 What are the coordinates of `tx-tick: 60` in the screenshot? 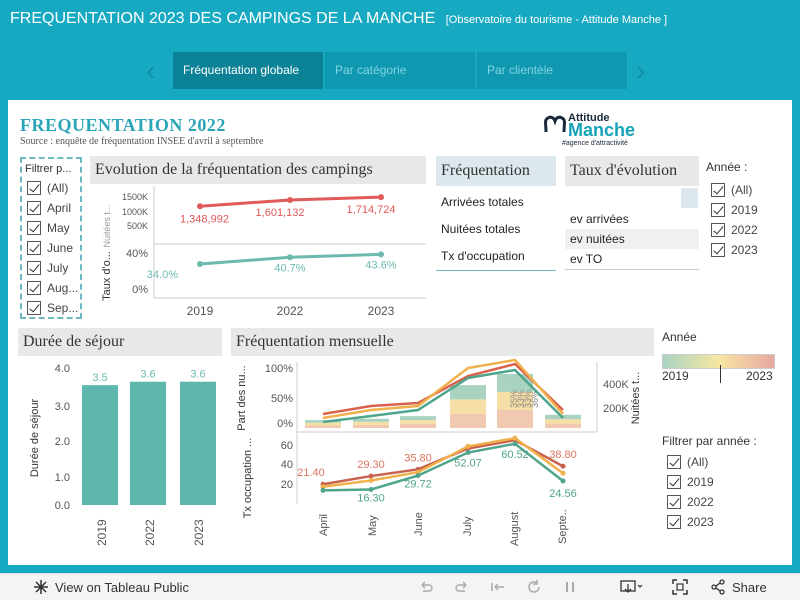 It's located at (287, 446).